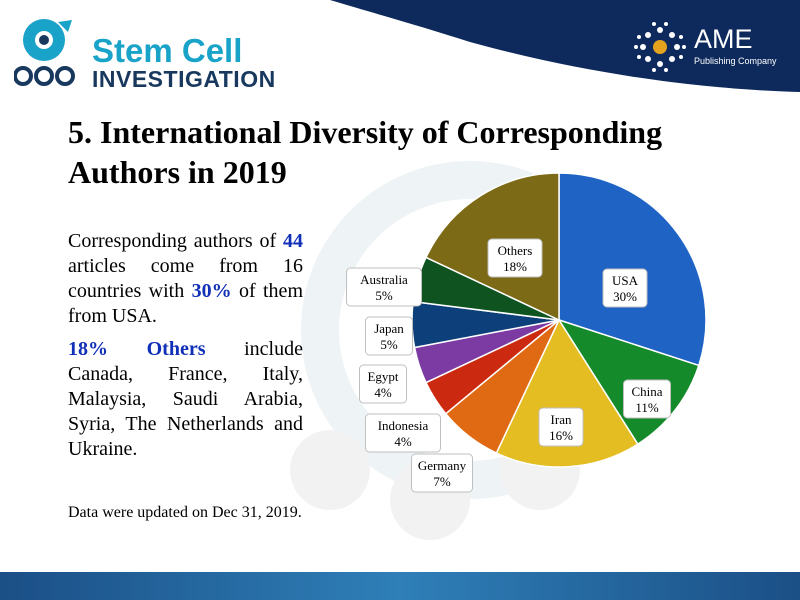 Image resolution: width=800 pixels, height=600 pixels. I want to click on update-note: Data were updated on Dec 31, 2019., so click(185, 512).